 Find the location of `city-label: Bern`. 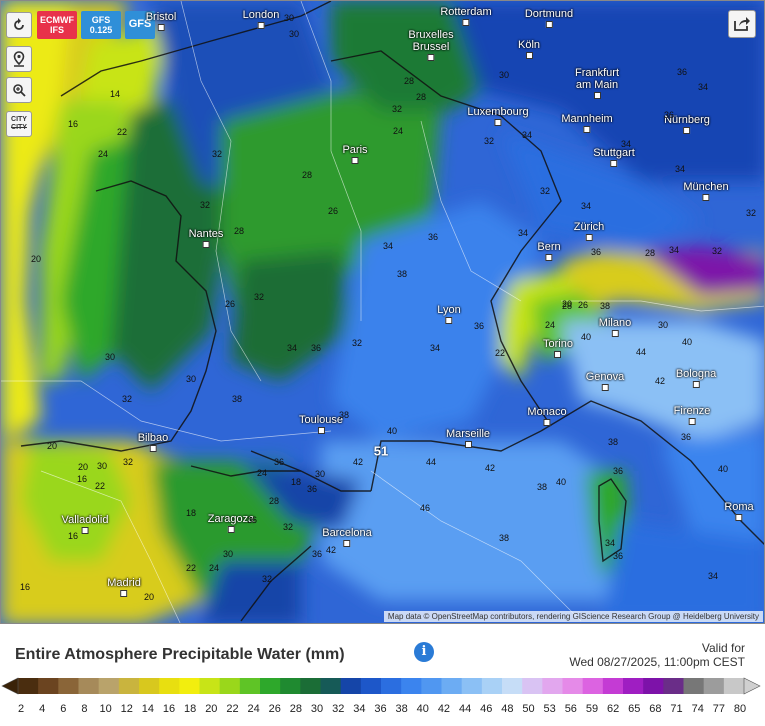

city-label: Bern is located at coordinates (549, 251).